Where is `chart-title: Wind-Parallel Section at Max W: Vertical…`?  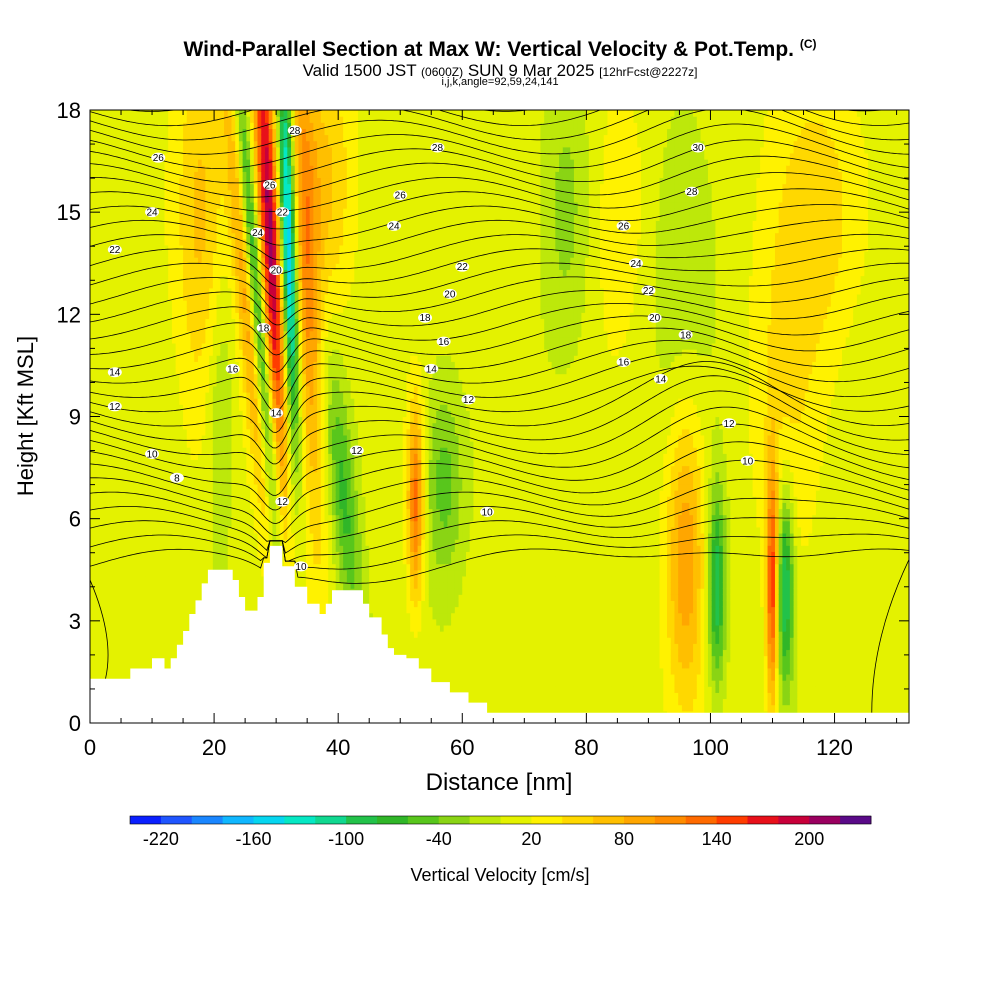
chart-title: Wind-Parallel Section at Max W: Vertical… is located at coordinates (500, 49).